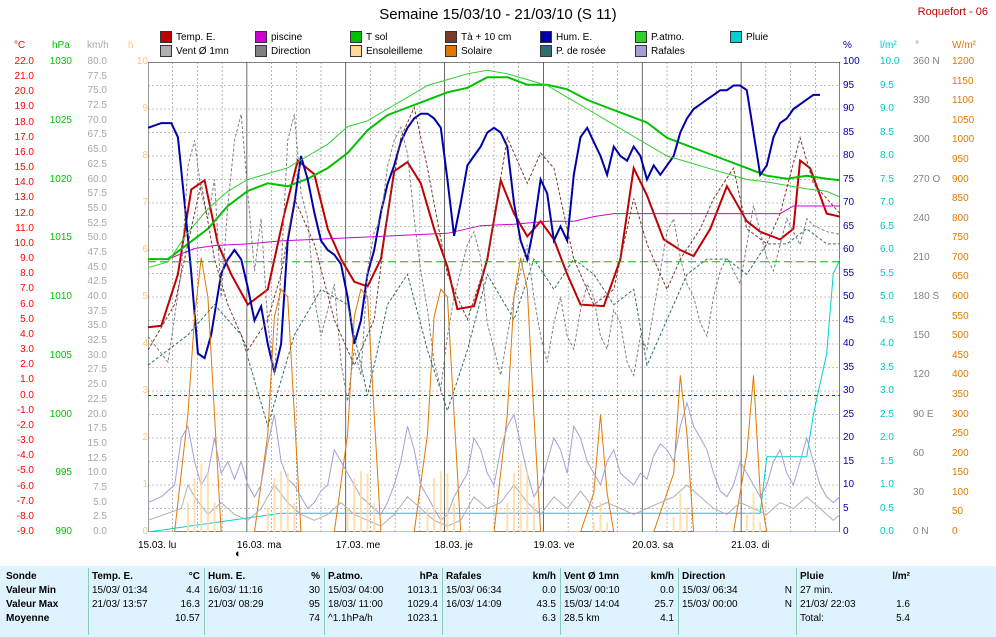 The height and width of the screenshot is (637, 996). I want to click on stats-cell: 27 min., so click(816, 590).